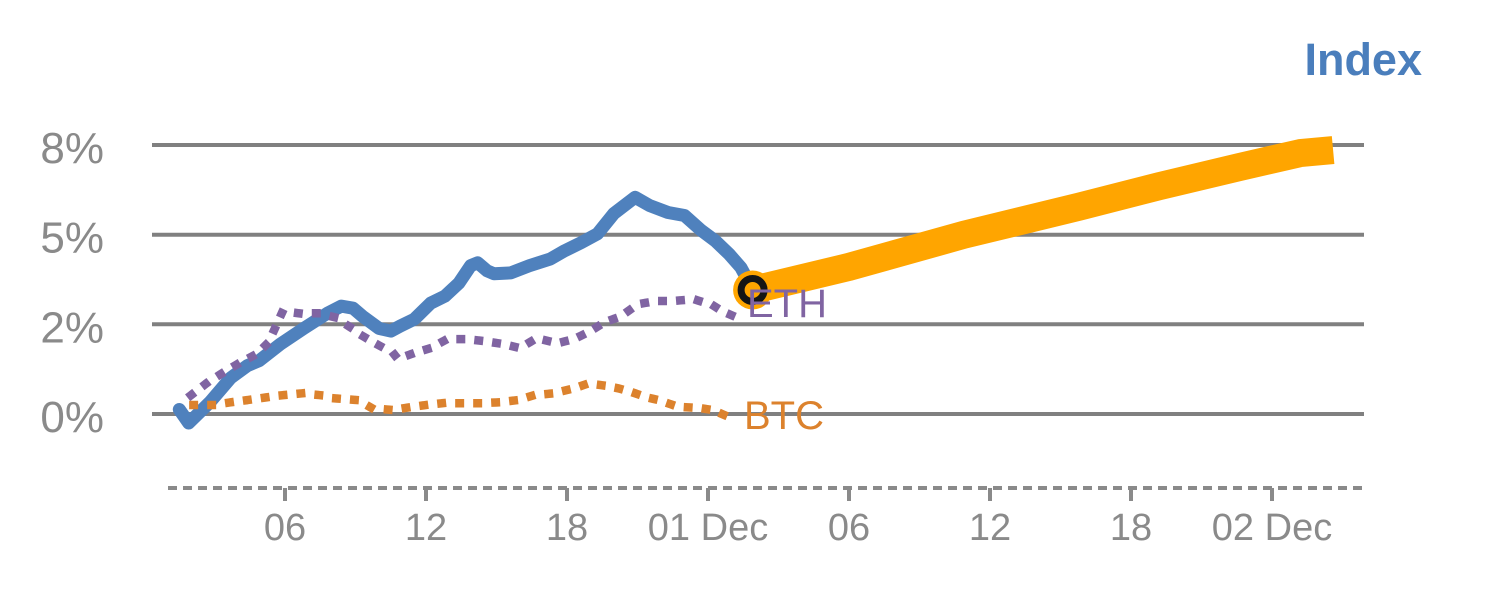 The height and width of the screenshot is (600, 1500). I want to click on series-line-eth, so click(463, 348).